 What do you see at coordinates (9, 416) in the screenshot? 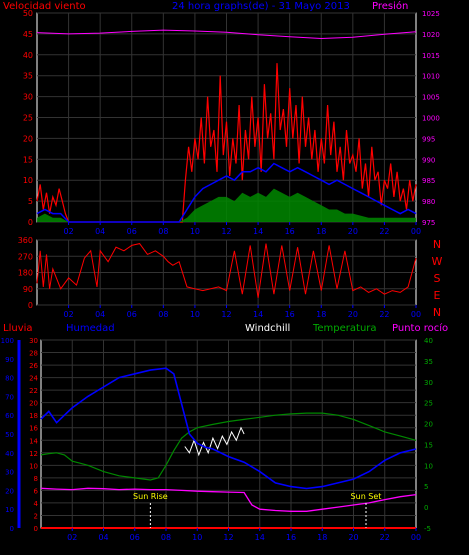
I see `humidity-tick-label: 60` at bounding box center [9, 416].